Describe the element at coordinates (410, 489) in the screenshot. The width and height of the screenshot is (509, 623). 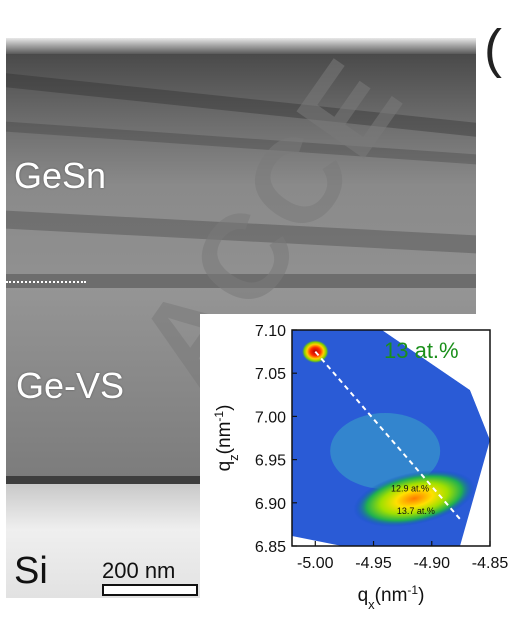
I see `peak-label-1: 12.9 at.%` at that location.